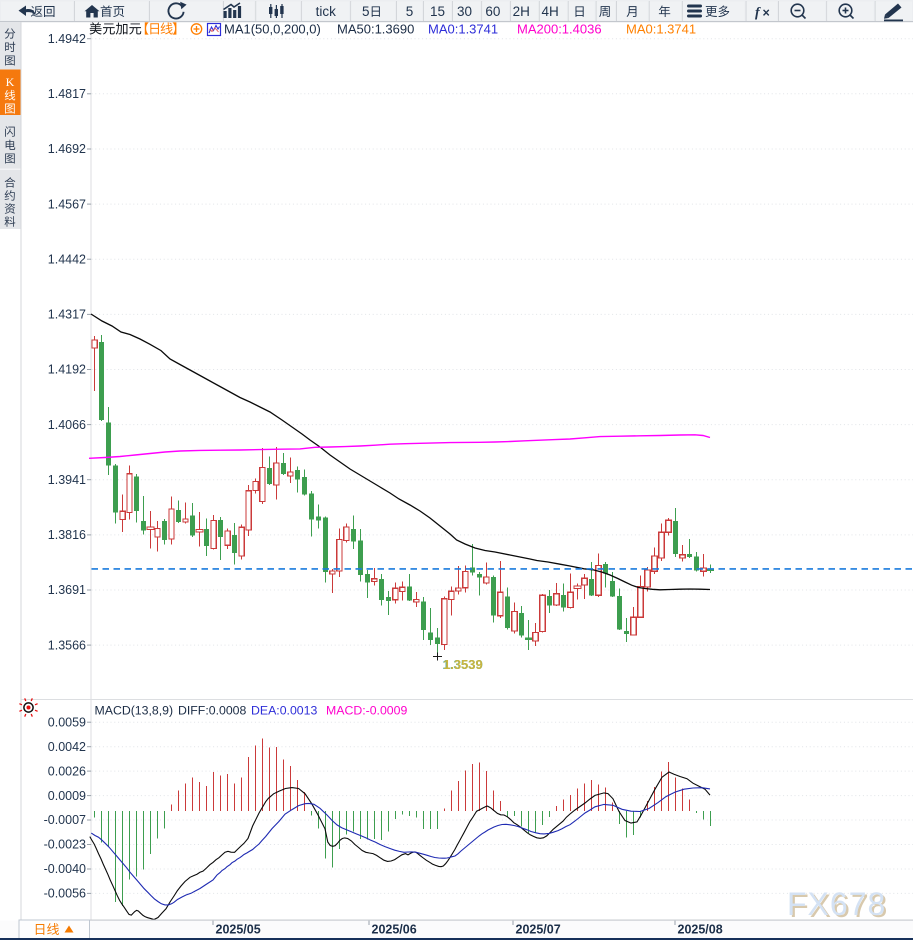 The width and height of the screenshot is (913, 940). Describe the element at coordinates (212, 711) in the screenshot. I see `svg-text: DIFF:0.0008` at that location.